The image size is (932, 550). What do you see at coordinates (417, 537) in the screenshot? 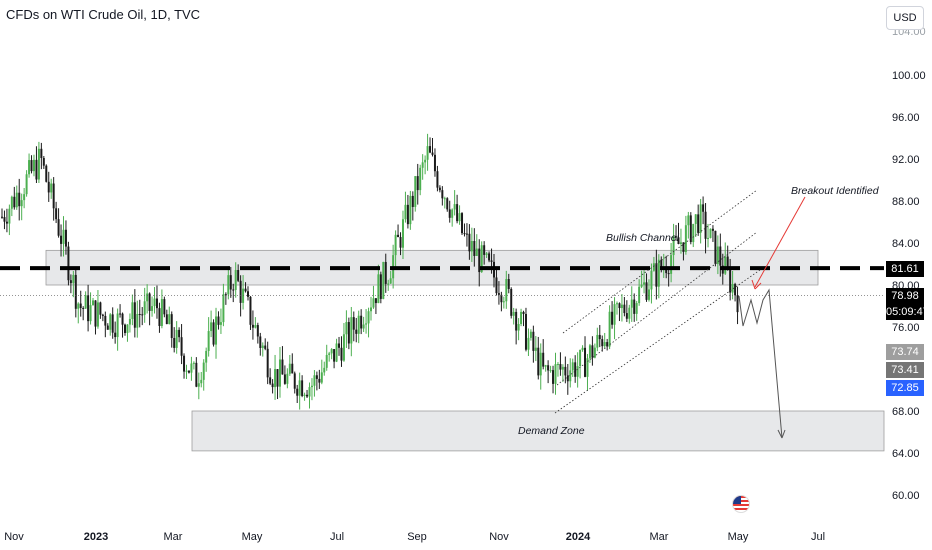
I see `x-tick-label: Sep` at bounding box center [417, 537].